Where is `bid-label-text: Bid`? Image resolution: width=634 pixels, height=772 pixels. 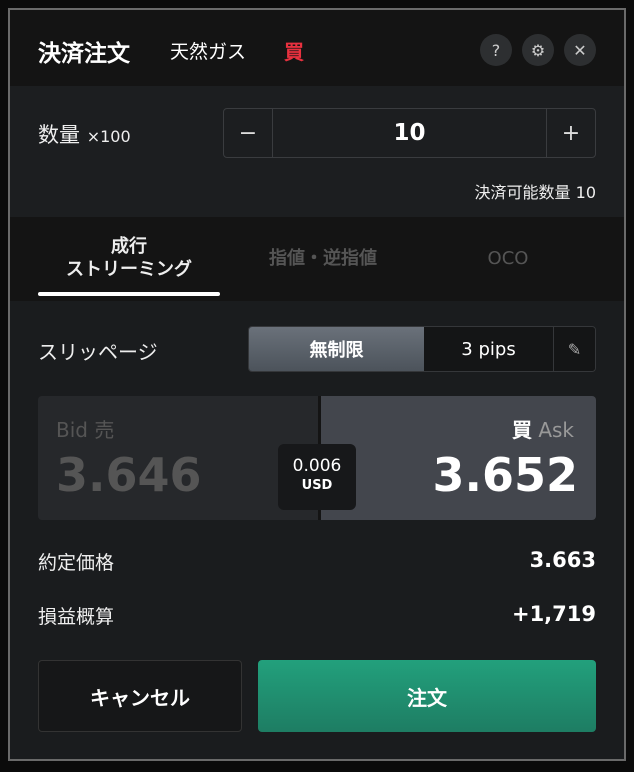 bid-label-text: Bid is located at coordinates (72, 430).